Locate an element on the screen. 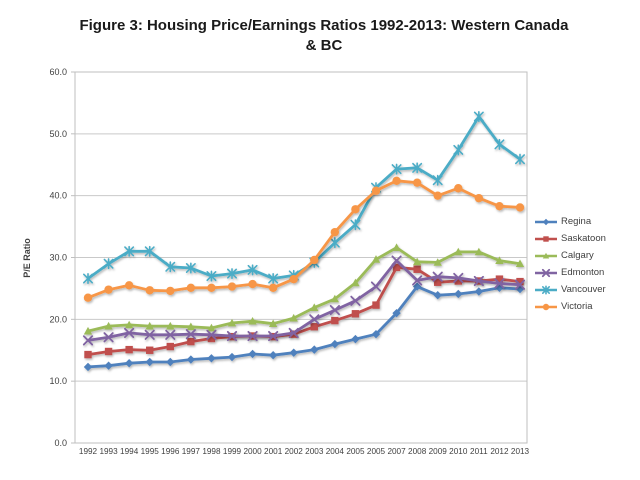 The width and height of the screenshot is (640, 480). svg-text: 1995 is located at coordinates (150, 451).